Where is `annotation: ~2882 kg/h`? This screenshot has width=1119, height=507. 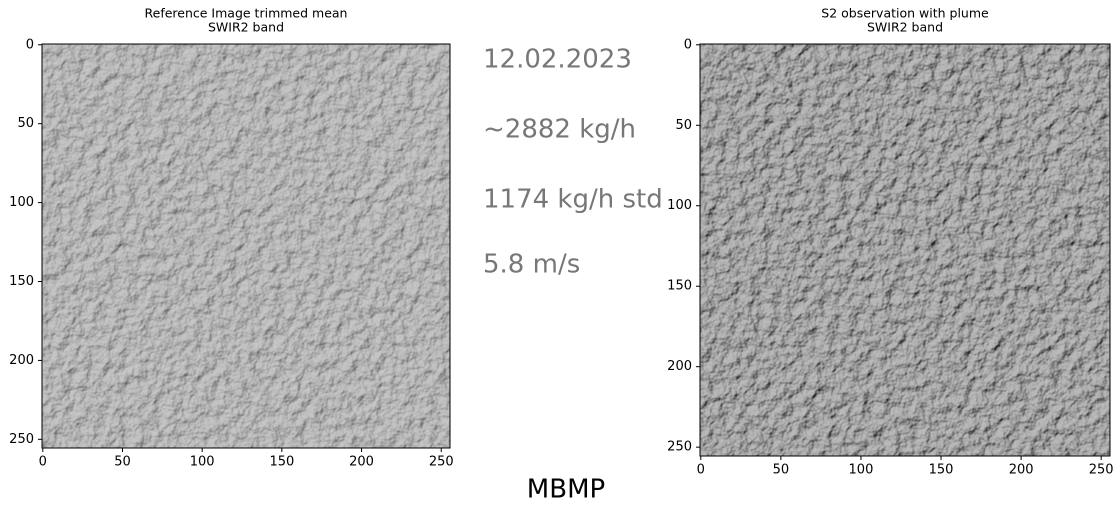 annotation: ~2882 kg/h is located at coordinates (559, 130).